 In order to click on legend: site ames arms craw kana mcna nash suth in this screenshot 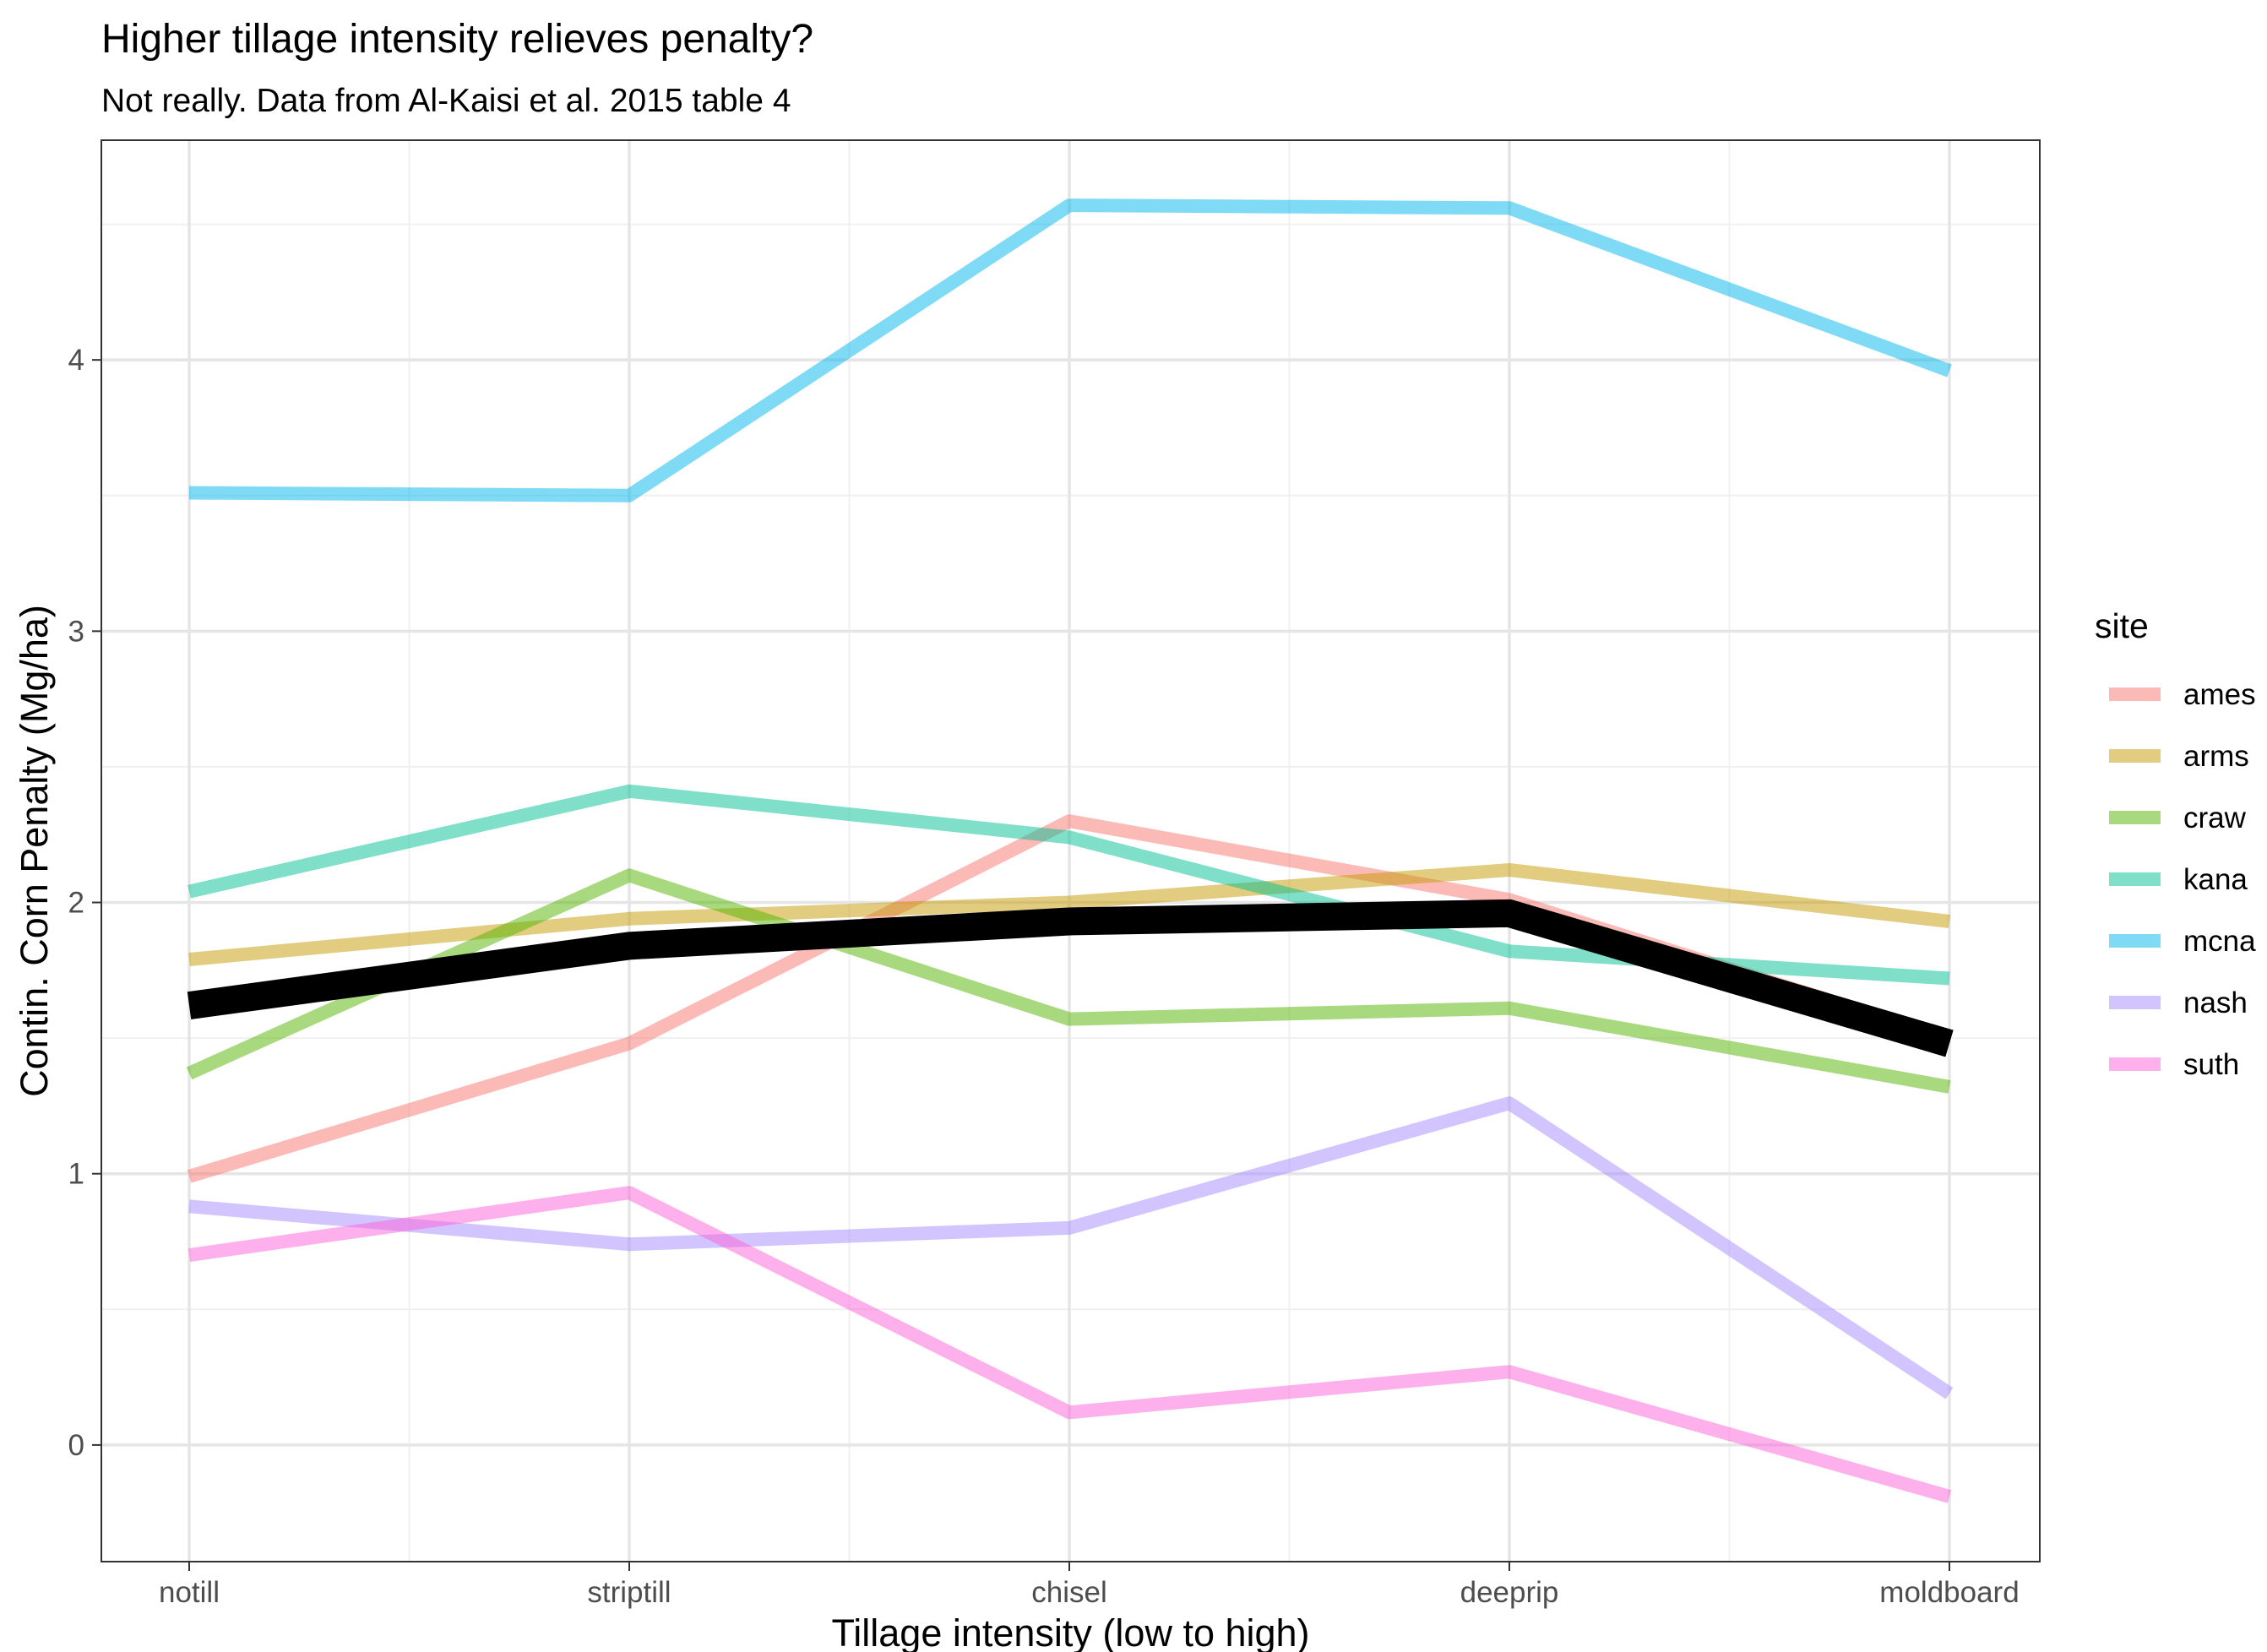, I will do `click(2175, 843)`.